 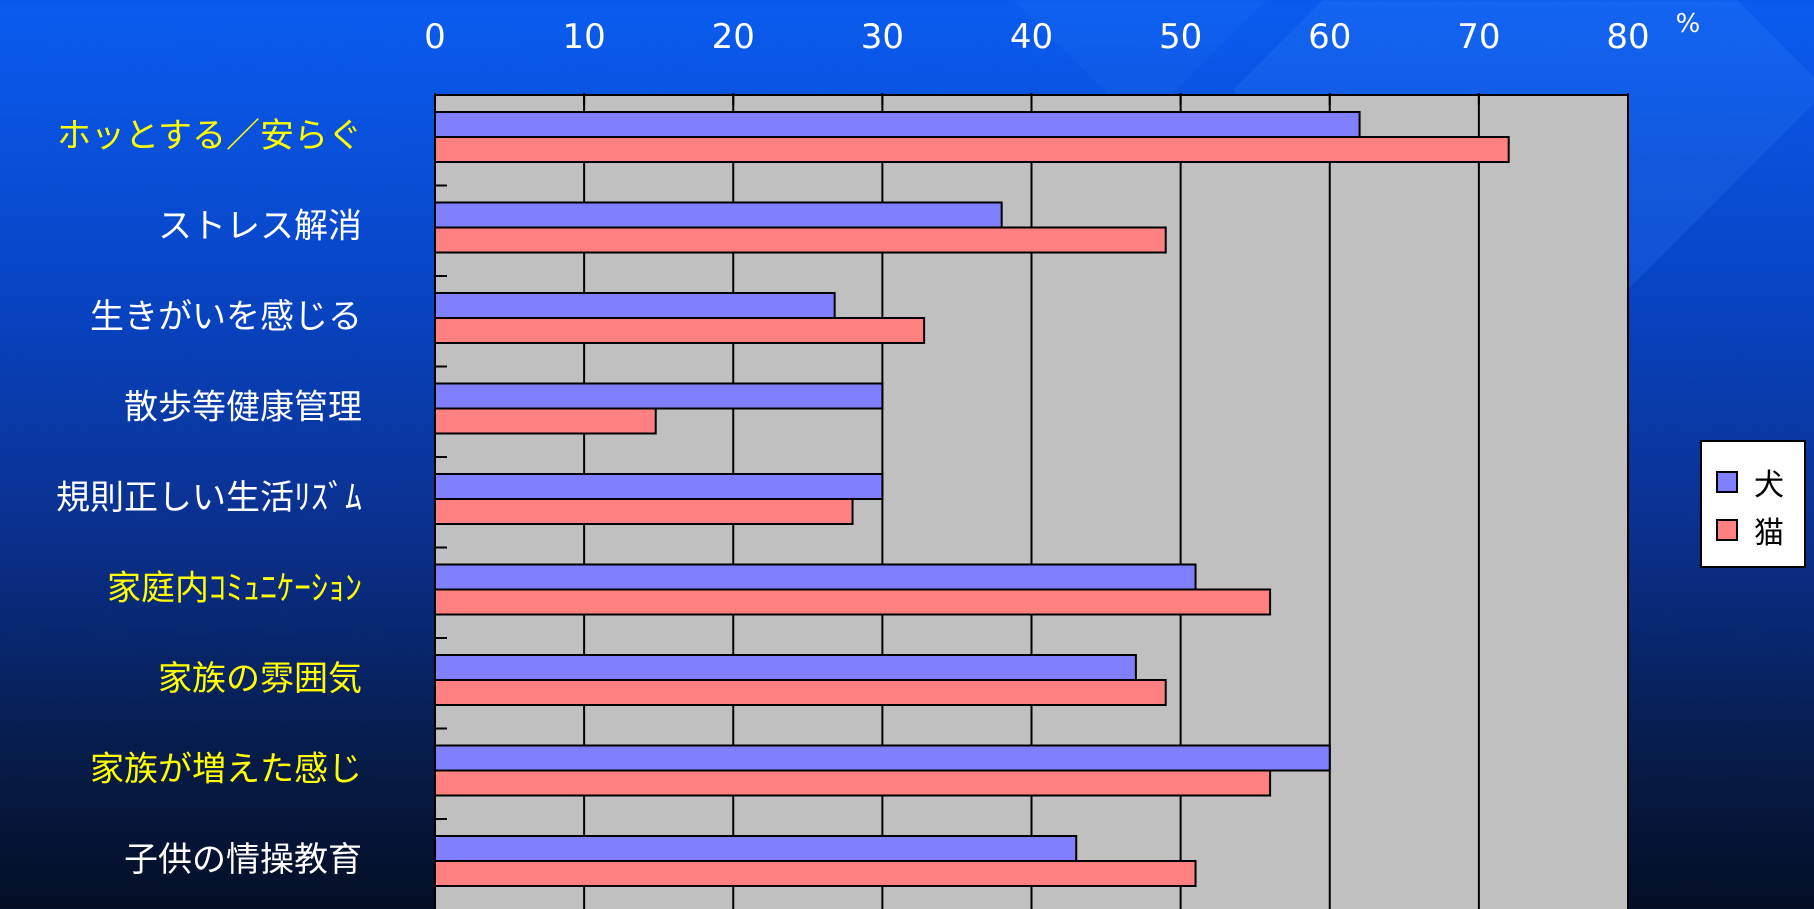 What do you see at coordinates (1688, 24) in the screenshot?
I see `x-axis-unit-label: %` at bounding box center [1688, 24].